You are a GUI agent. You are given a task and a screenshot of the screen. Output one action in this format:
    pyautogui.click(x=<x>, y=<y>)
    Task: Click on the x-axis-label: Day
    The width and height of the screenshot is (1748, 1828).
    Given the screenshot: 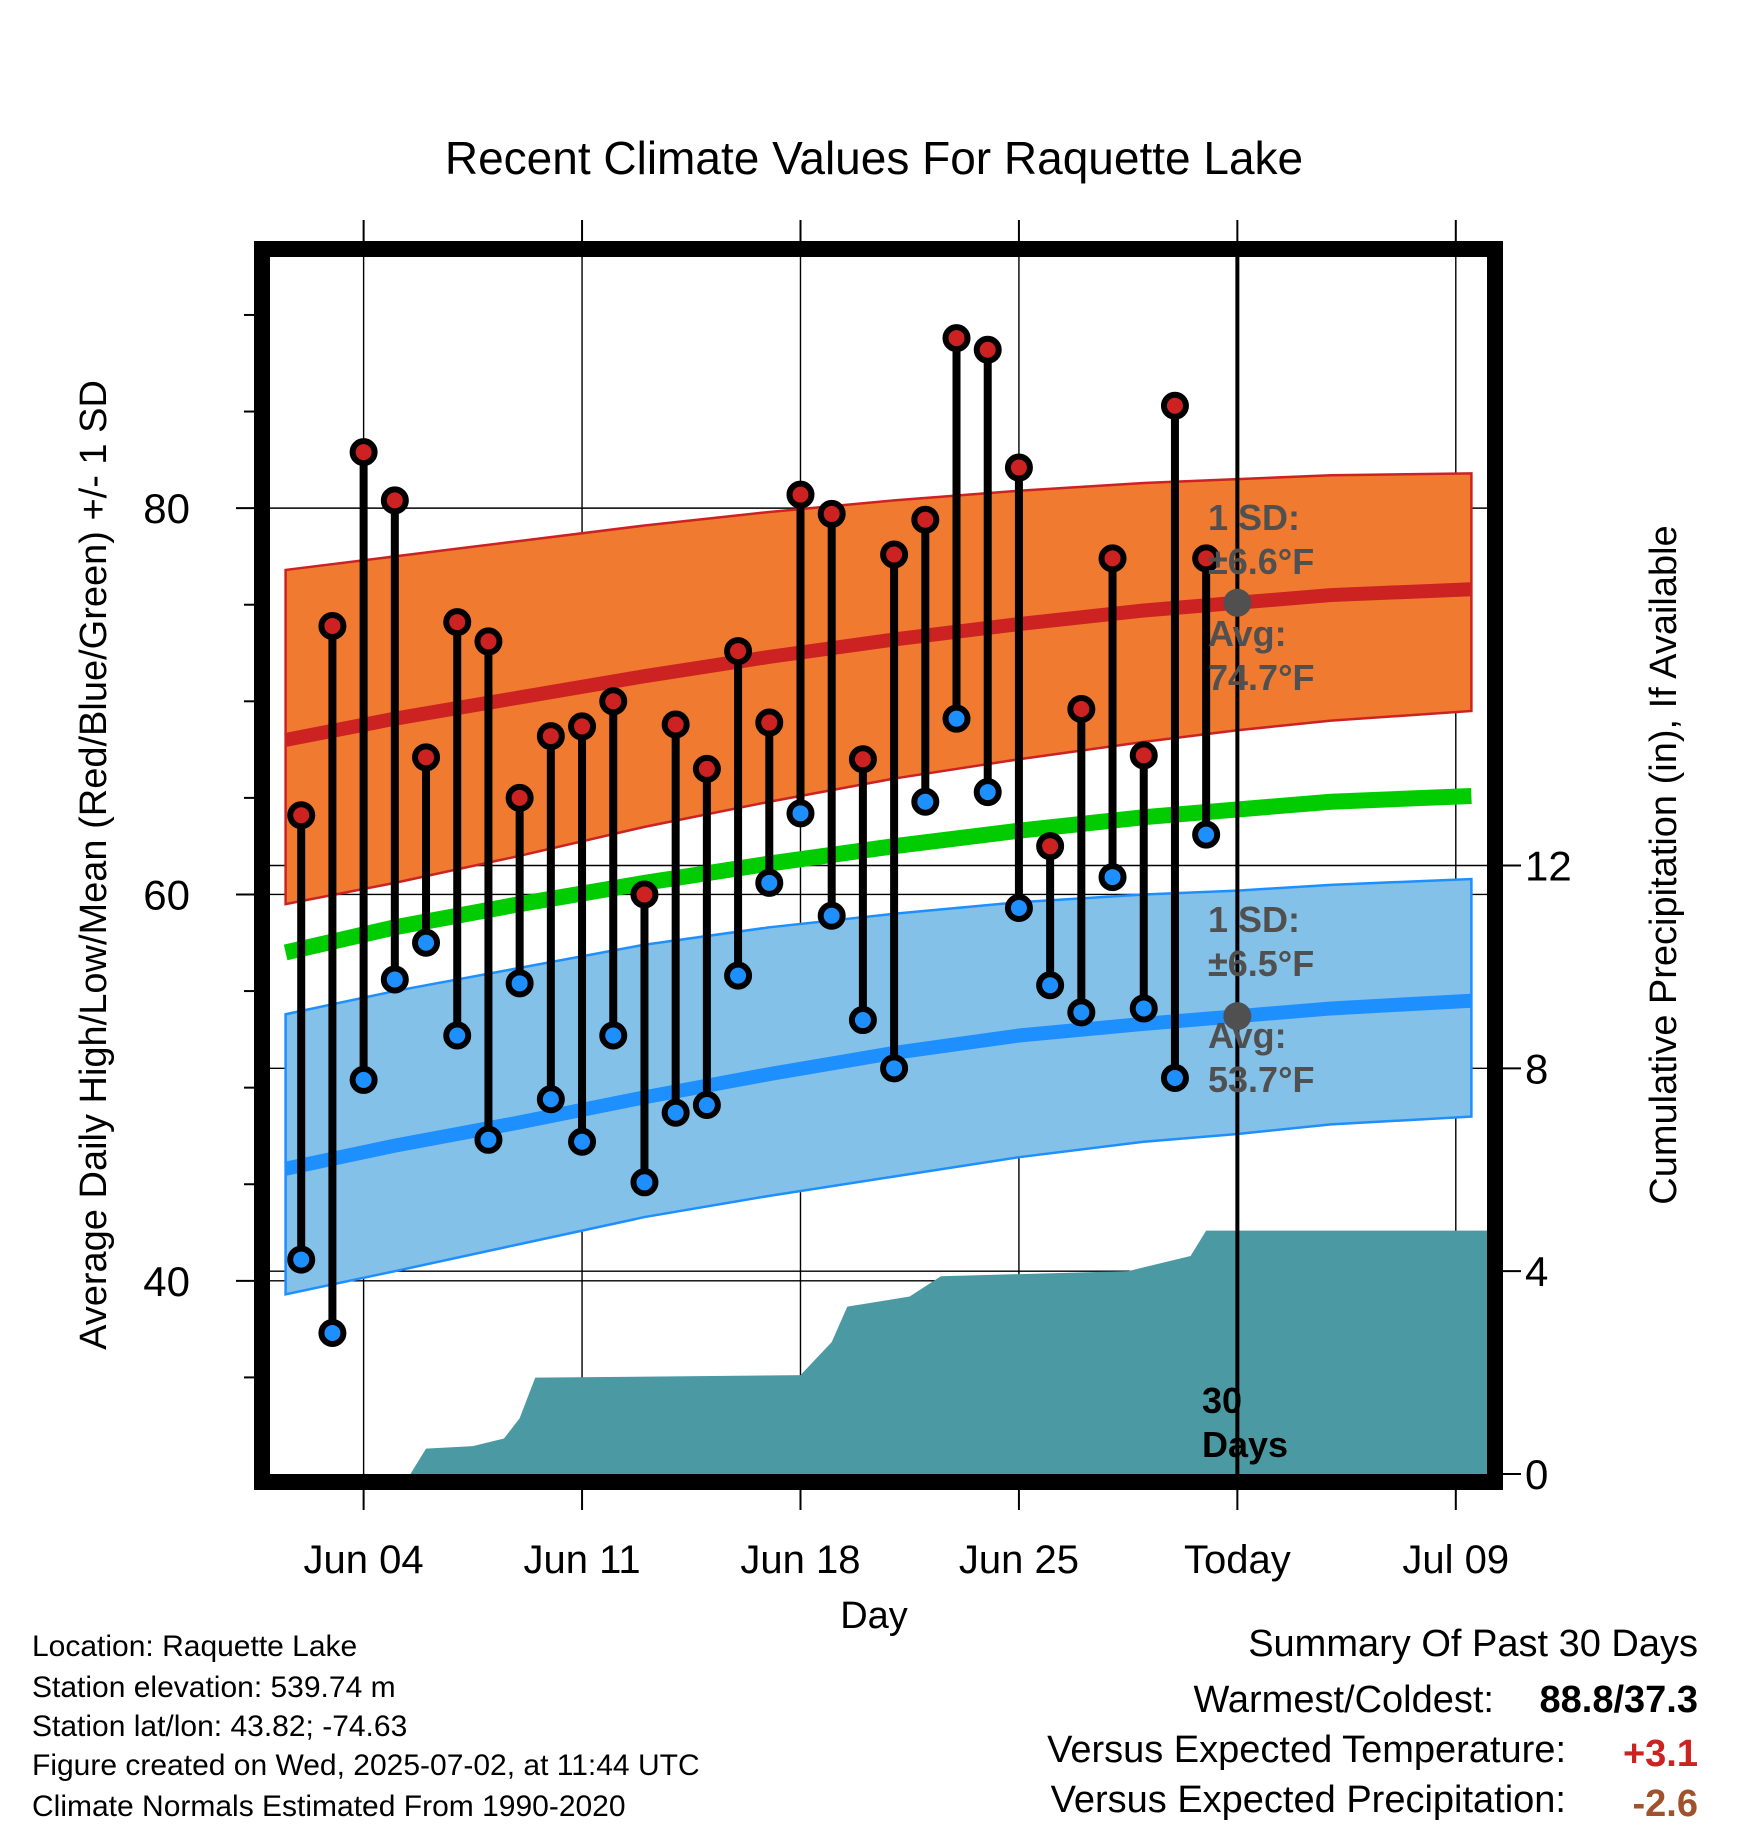 What is the action you would take?
    pyautogui.click(x=874, y=1616)
    